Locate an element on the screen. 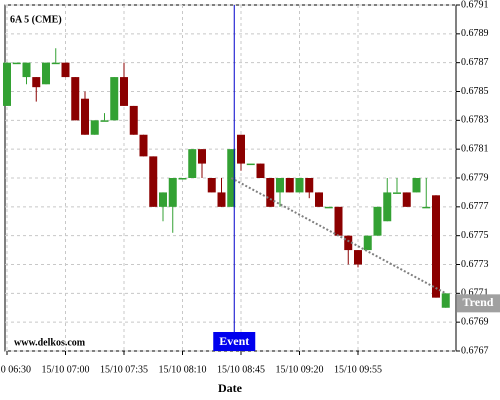  event-label-box is located at coordinates (234, 341).